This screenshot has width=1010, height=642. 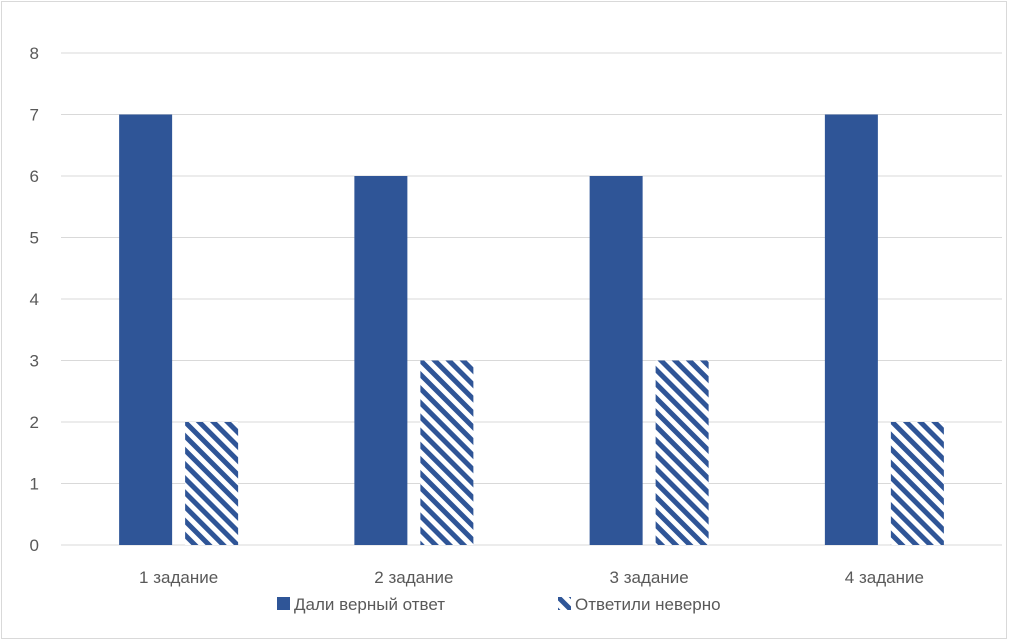 What do you see at coordinates (34, 115) in the screenshot?
I see `y-tick-label: 7` at bounding box center [34, 115].